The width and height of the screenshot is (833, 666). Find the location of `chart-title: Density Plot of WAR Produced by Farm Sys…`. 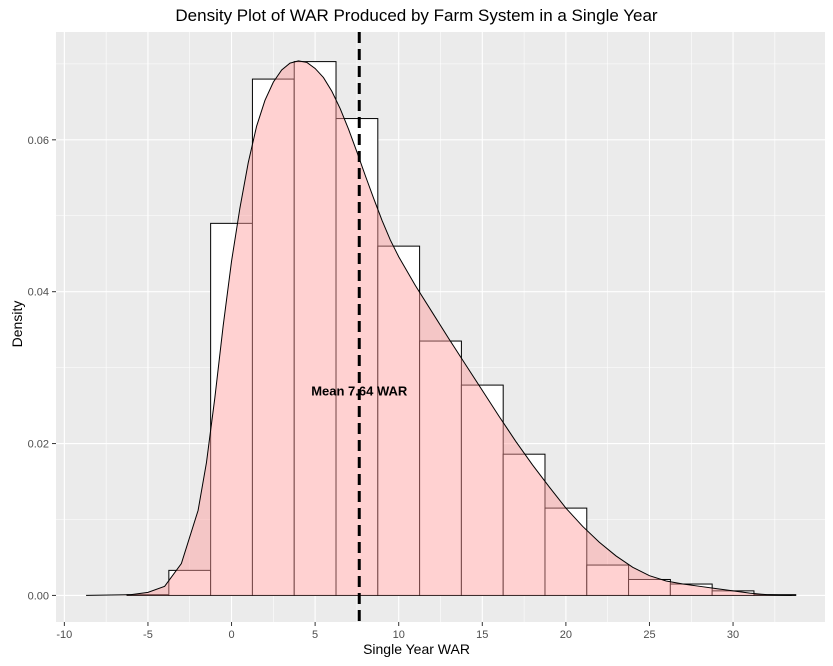

chart-title: Density Plot of WAR Produced by Farm Sys… is located at coordinates (416, 15).